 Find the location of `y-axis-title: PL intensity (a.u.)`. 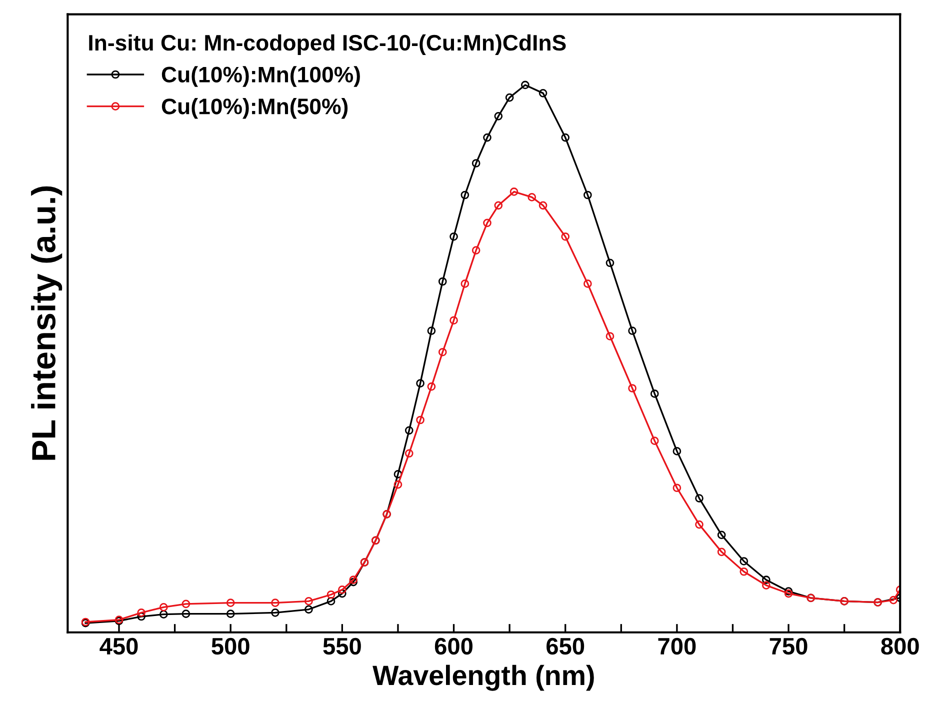

y-axis-title: PL intensity (a.u.) is located at coordinates (46, 323).